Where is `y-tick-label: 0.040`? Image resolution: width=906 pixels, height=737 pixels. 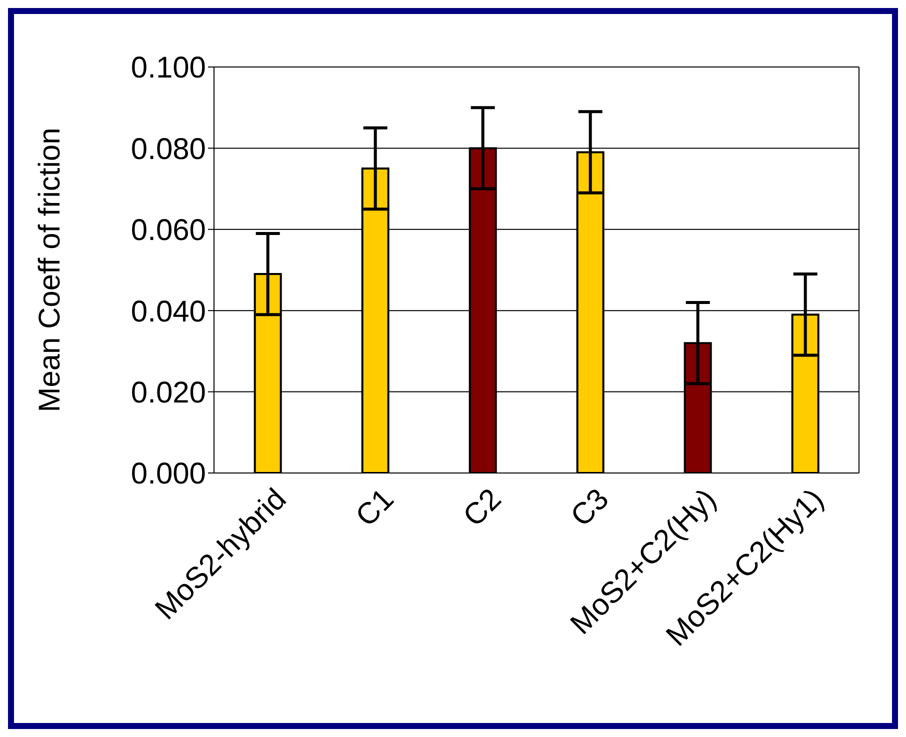 y-tick-label: 0.040 is located at coordinates (168, 311).